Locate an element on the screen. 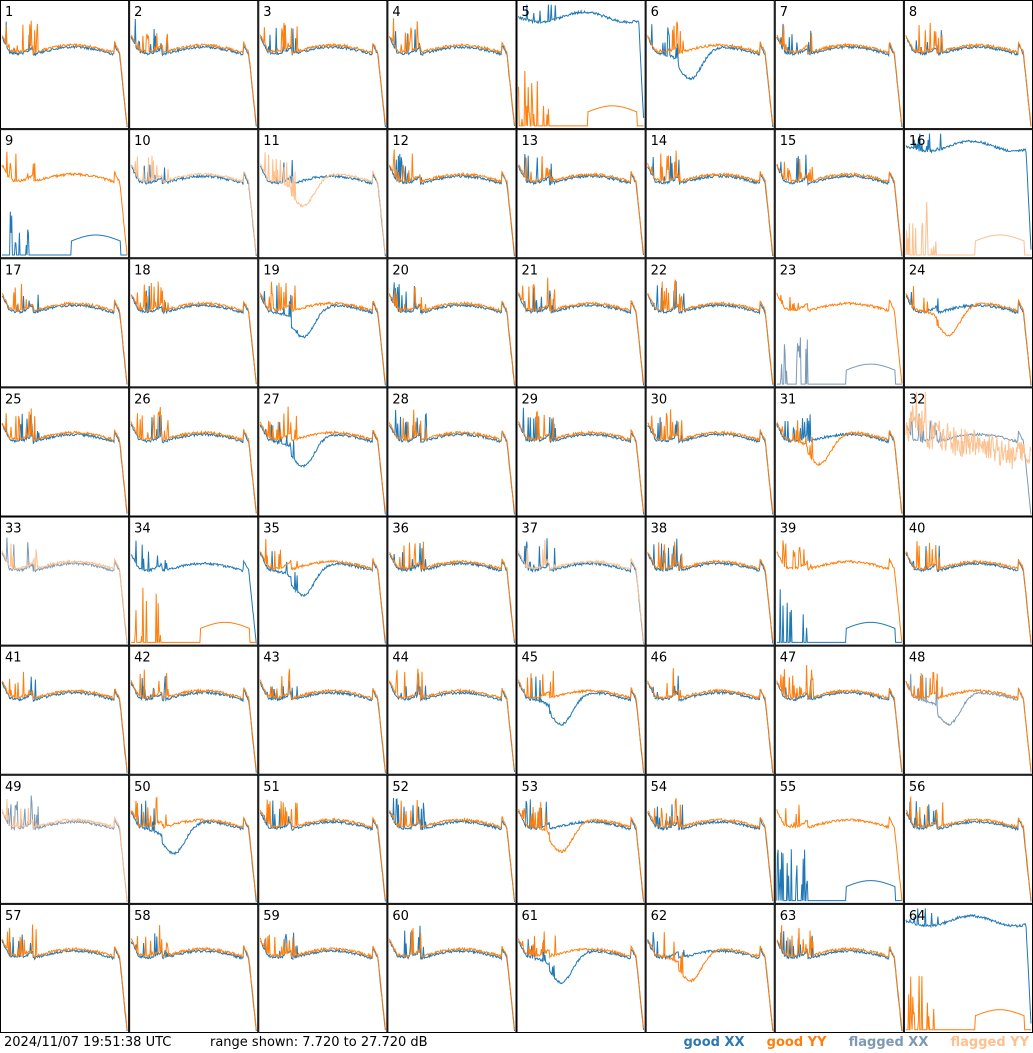 This screenshot has height=1053, width=1033. panel-number: 15 is located at coordinates (788, 141).